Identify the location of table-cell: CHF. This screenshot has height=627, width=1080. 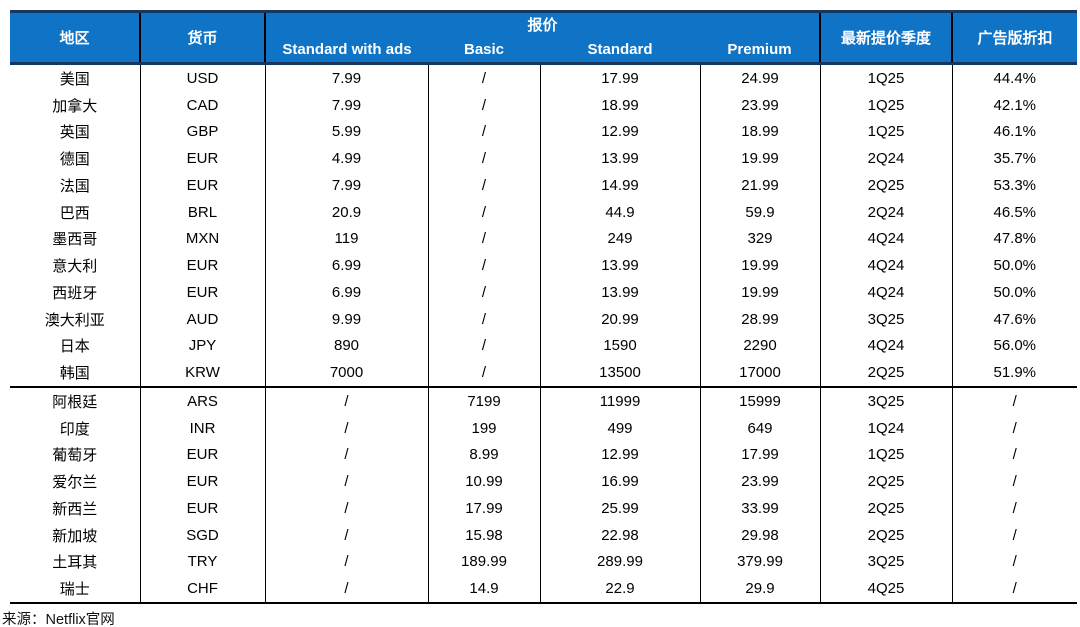
(203, 589).